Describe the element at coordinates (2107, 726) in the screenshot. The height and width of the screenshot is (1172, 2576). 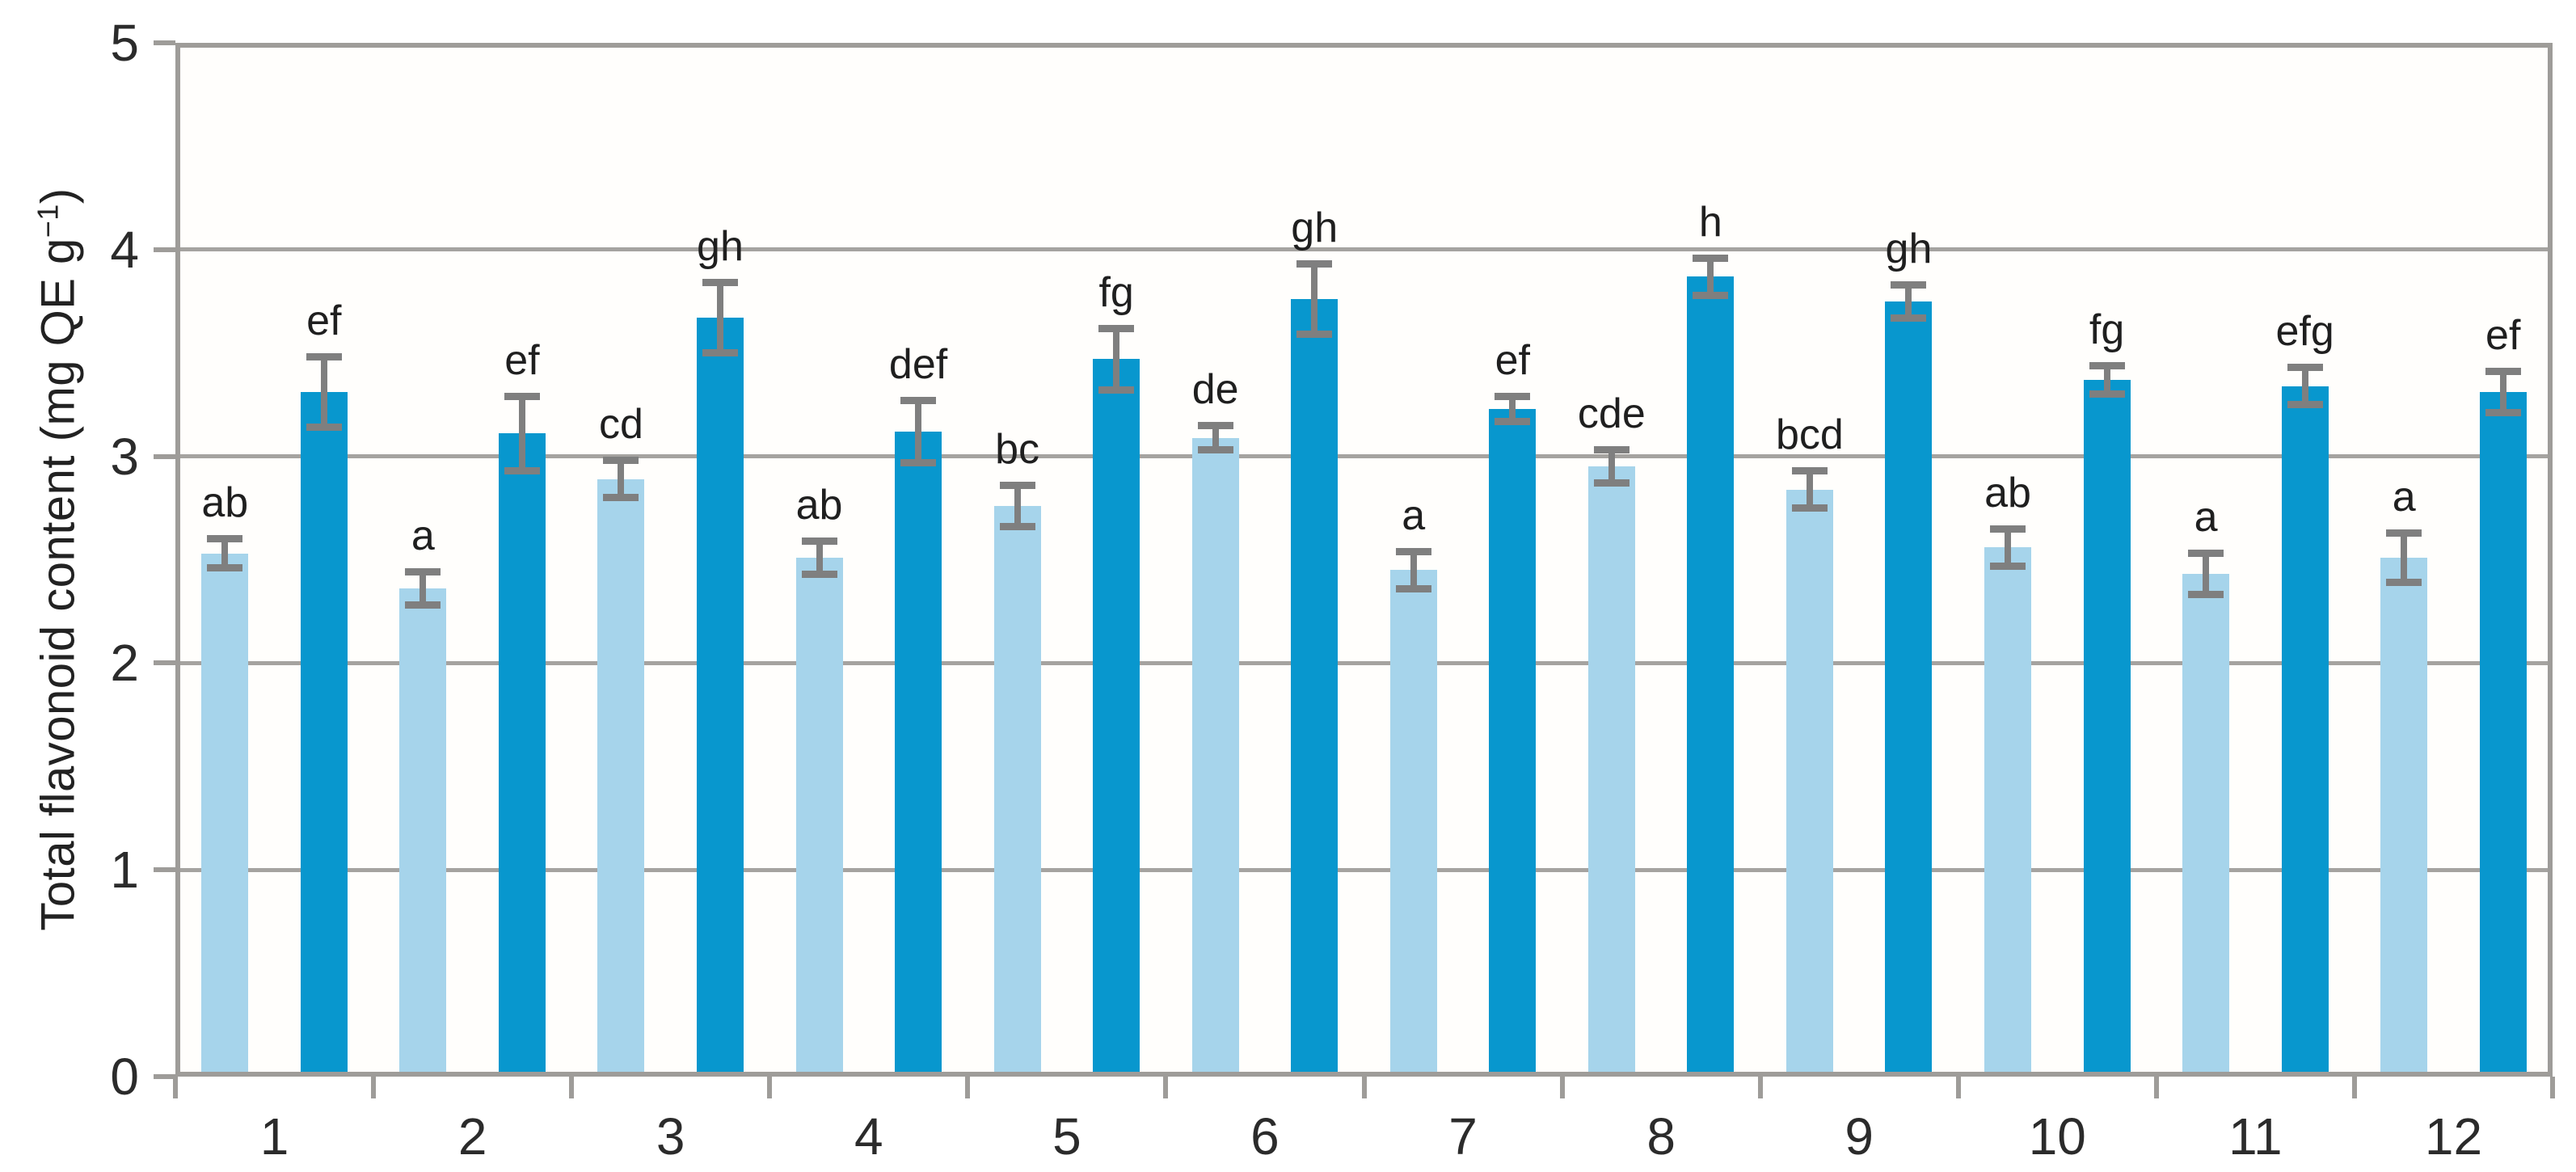
I see `bar-dark-blue-cat10` at that location.